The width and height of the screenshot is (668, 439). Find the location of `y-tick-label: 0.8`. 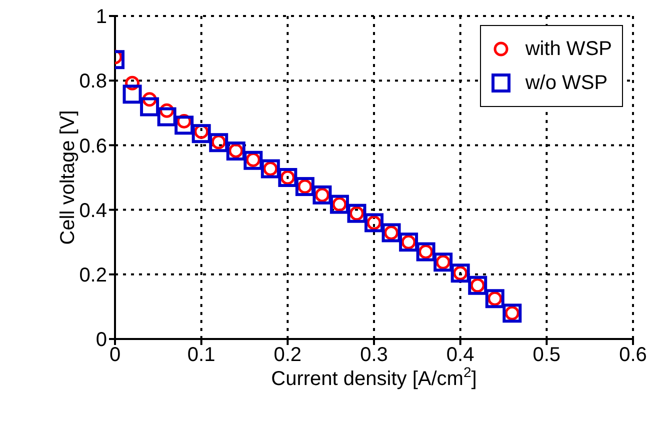

y-tick-label: 0.8 is located at coordinates (93, 81).